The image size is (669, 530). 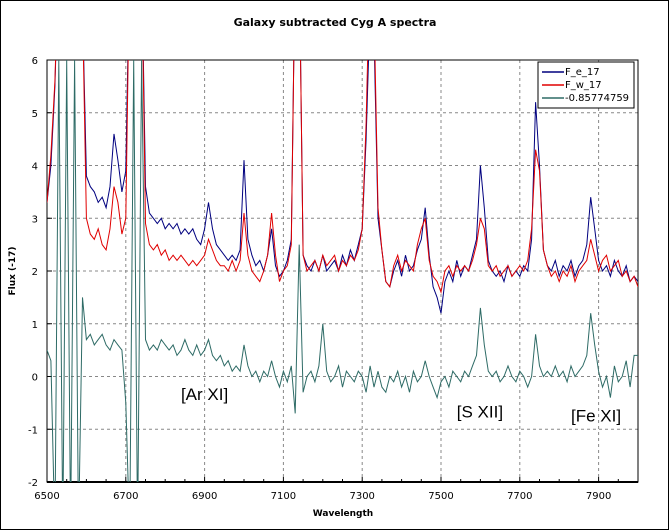 I want to click on y-tick-label: -2, so click(x=33, y=483).